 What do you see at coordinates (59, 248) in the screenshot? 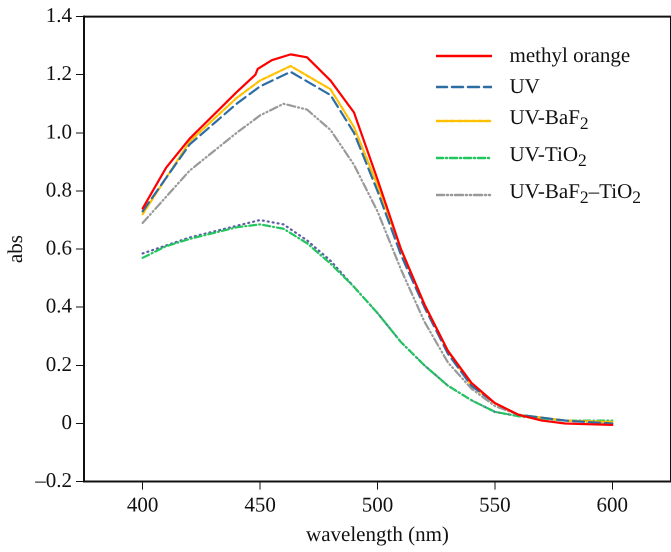
I see `y-tick-label: 0.6` at bounding box center [59, 248].